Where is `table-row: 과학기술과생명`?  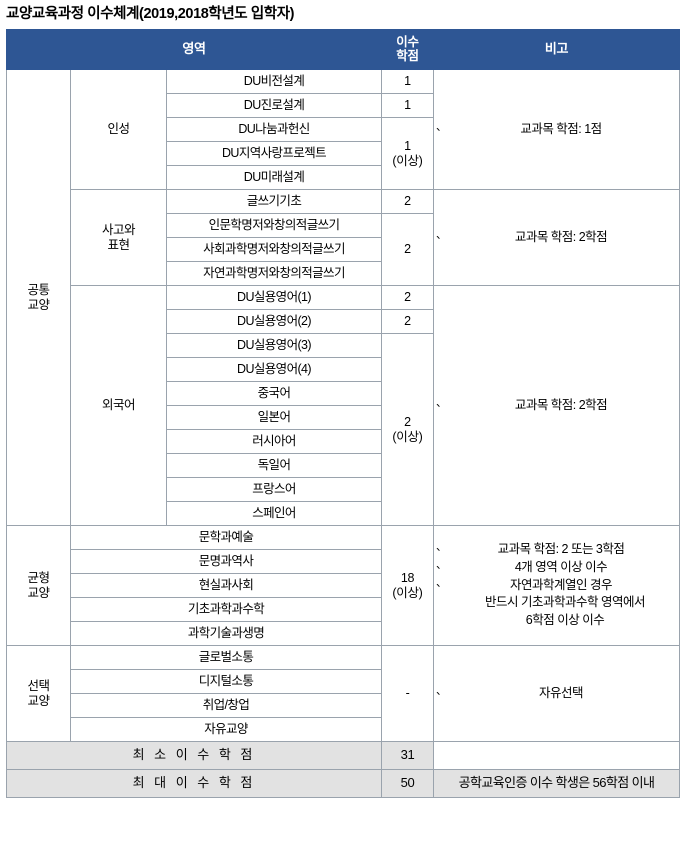
table-row: 과학기술과생명 is located at coordinates (343, 633).